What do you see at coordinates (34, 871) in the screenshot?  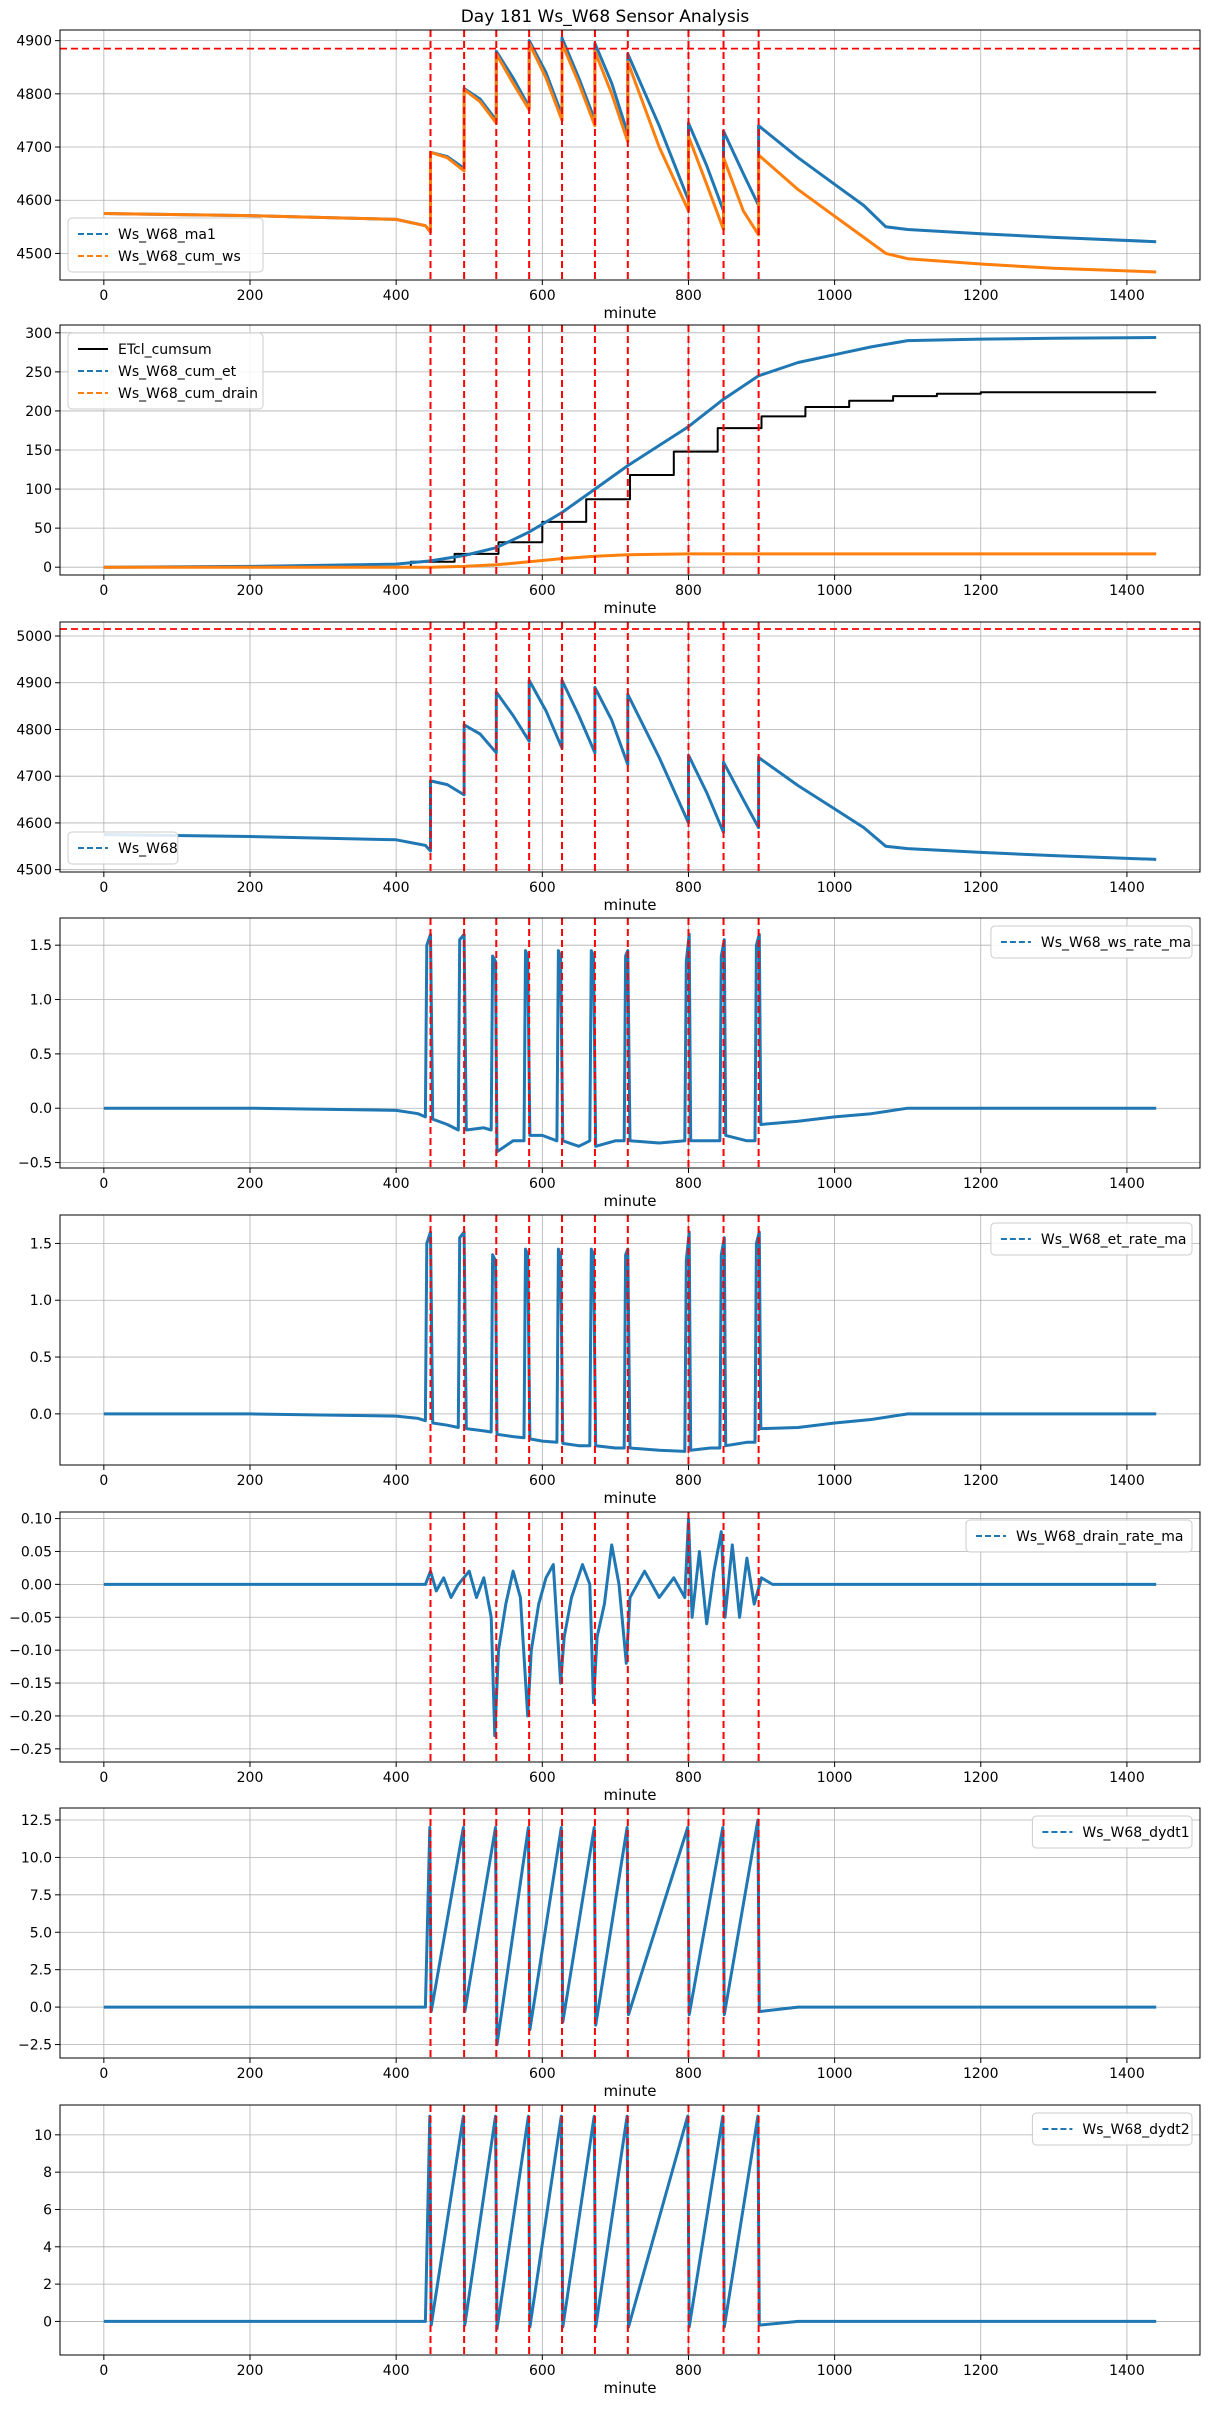 I see `y-tick-label: 4500` at bounding box center [34, 871].